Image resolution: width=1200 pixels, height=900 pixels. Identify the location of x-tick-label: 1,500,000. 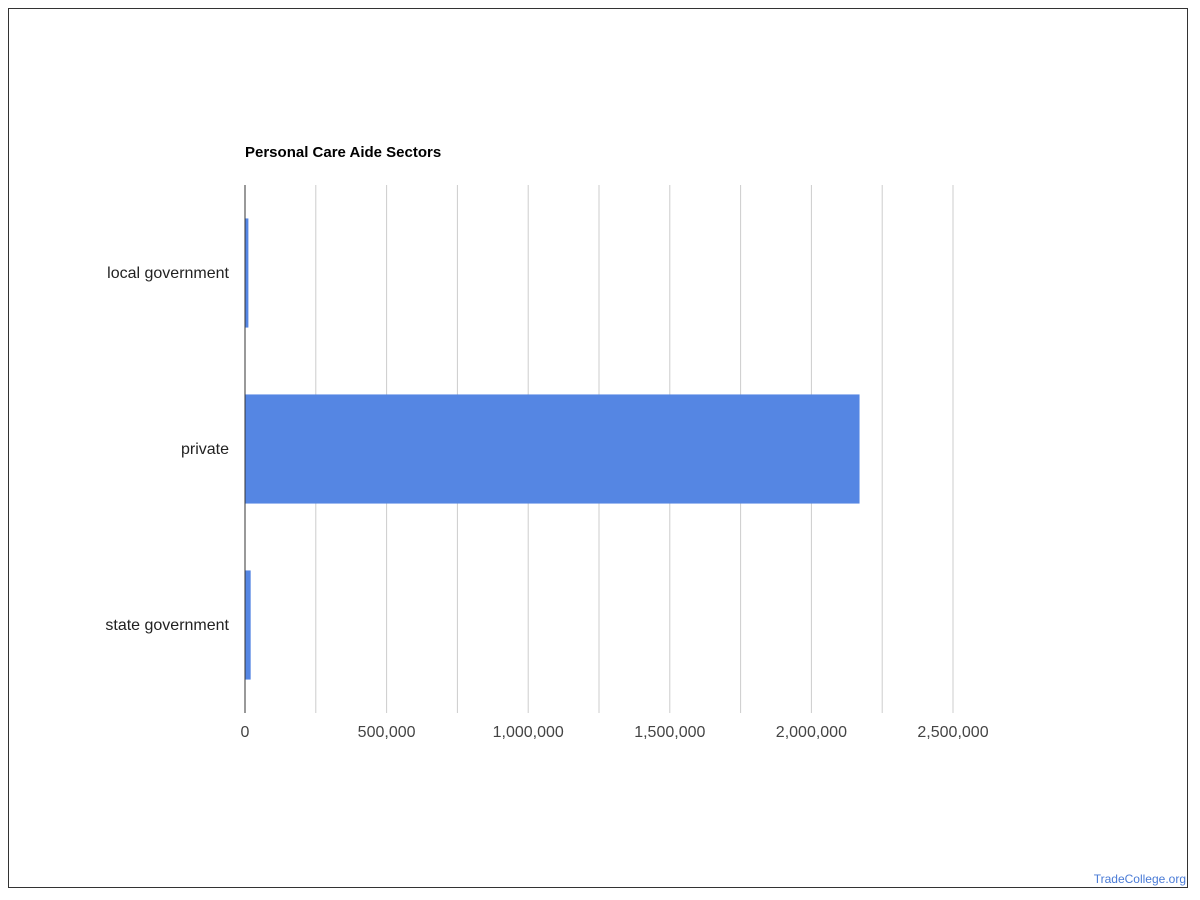
(669, 732).